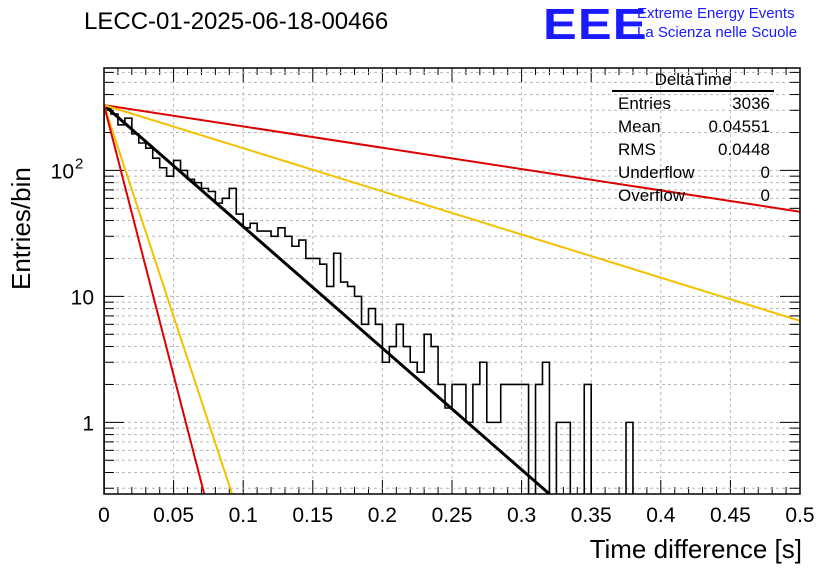 The image size is (836, 572). Describe the element at coordinates (652, 195) in the screenshot. I see `stats-label: Overflow` at that location.